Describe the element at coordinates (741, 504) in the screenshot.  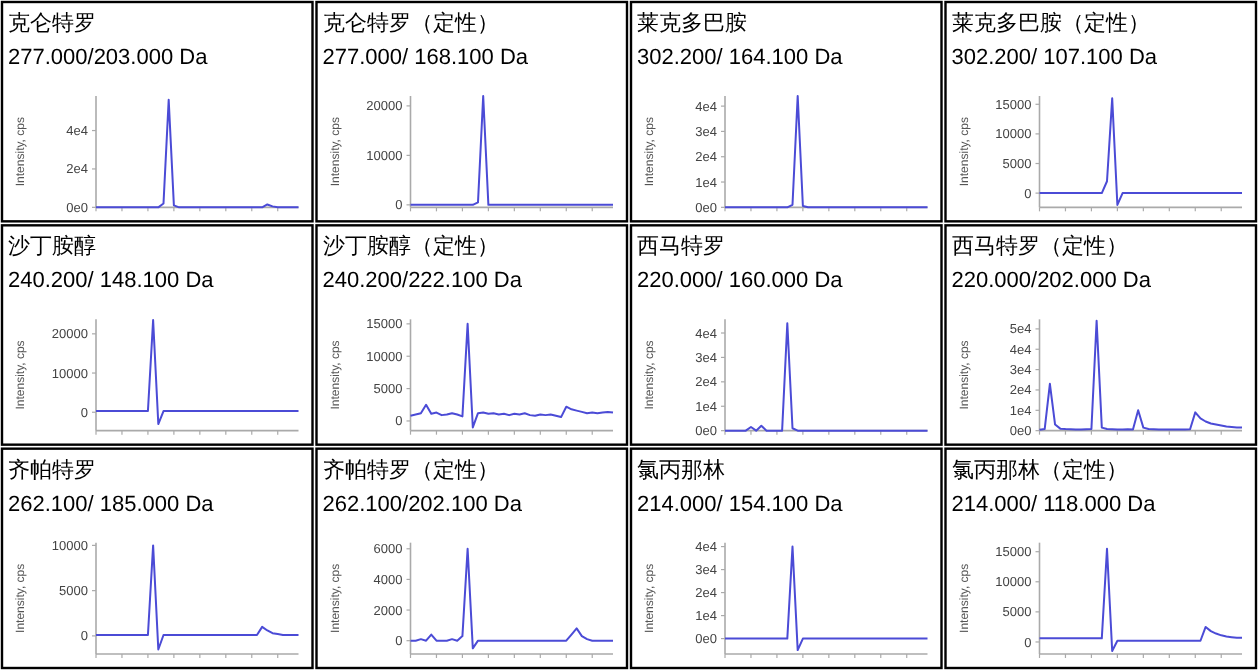
I see `chart-subtitle: 214.000/ 154.100 Da` at that location.